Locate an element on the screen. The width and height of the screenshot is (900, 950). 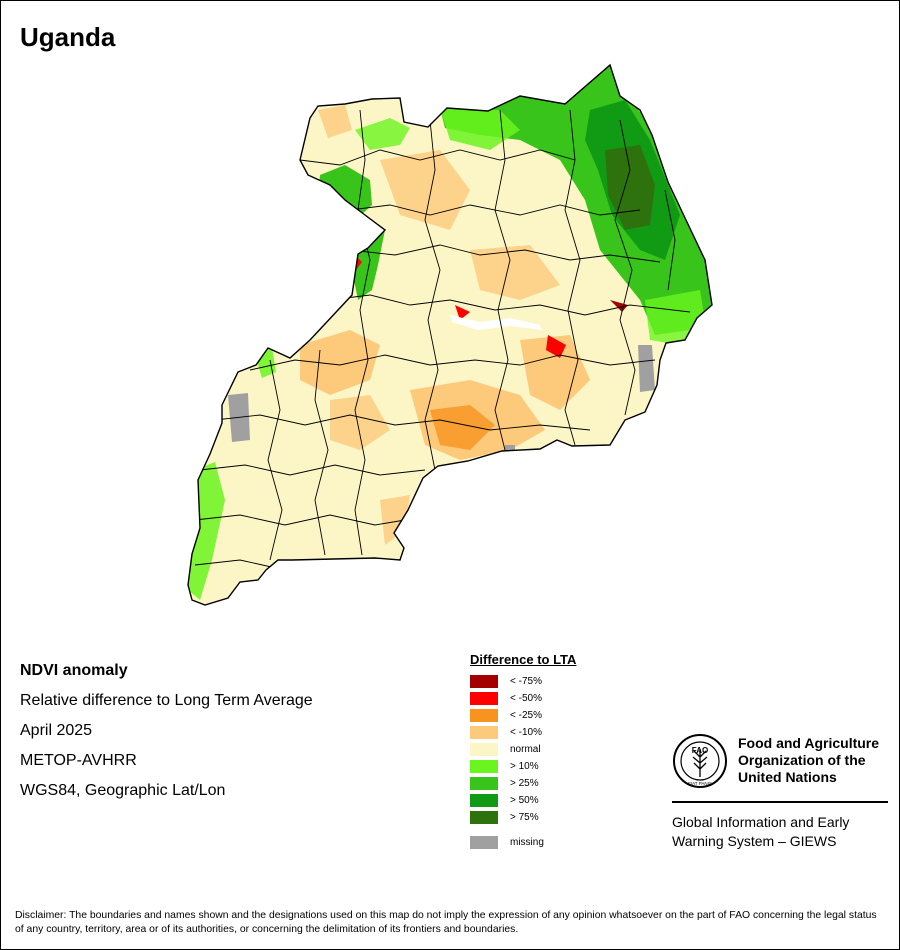
legend-title: Difference to LTA is located at coordinates (523, 659).